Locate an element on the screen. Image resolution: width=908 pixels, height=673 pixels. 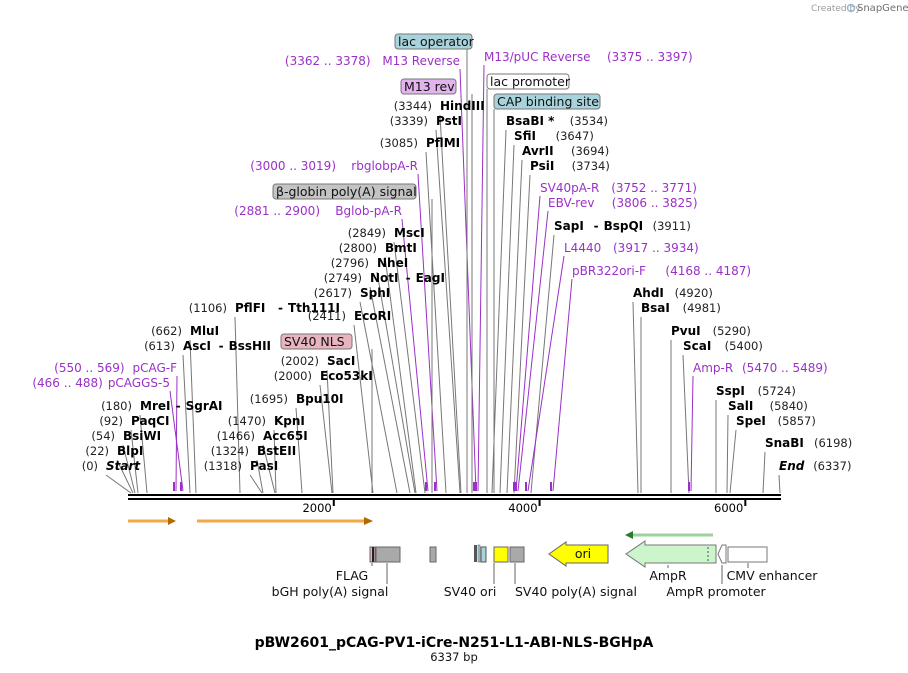
site-sfii: SfiI (3647) is located at coordinates (554, 136).